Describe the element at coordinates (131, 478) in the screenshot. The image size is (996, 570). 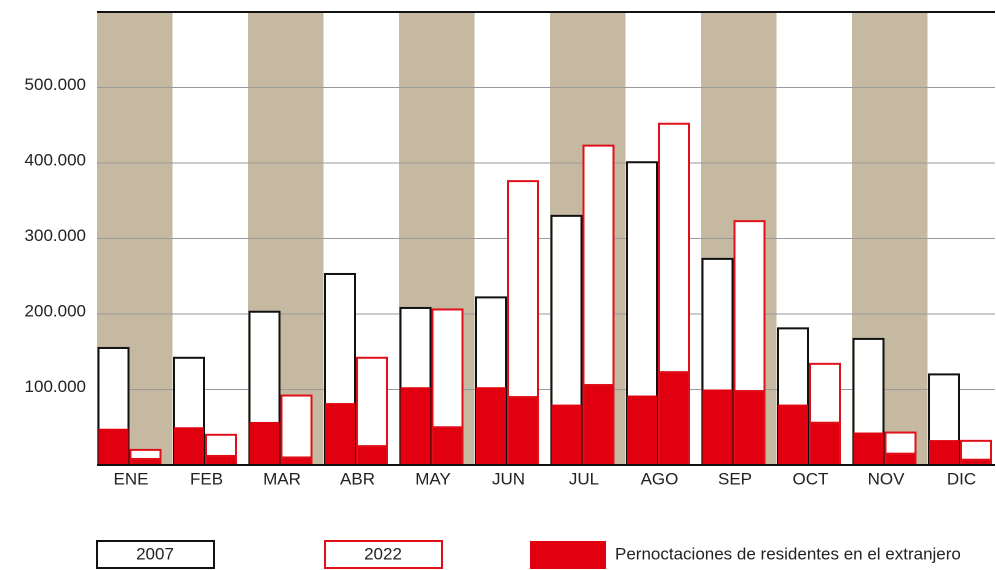
I see `x-tick-label: ENE` at that location.